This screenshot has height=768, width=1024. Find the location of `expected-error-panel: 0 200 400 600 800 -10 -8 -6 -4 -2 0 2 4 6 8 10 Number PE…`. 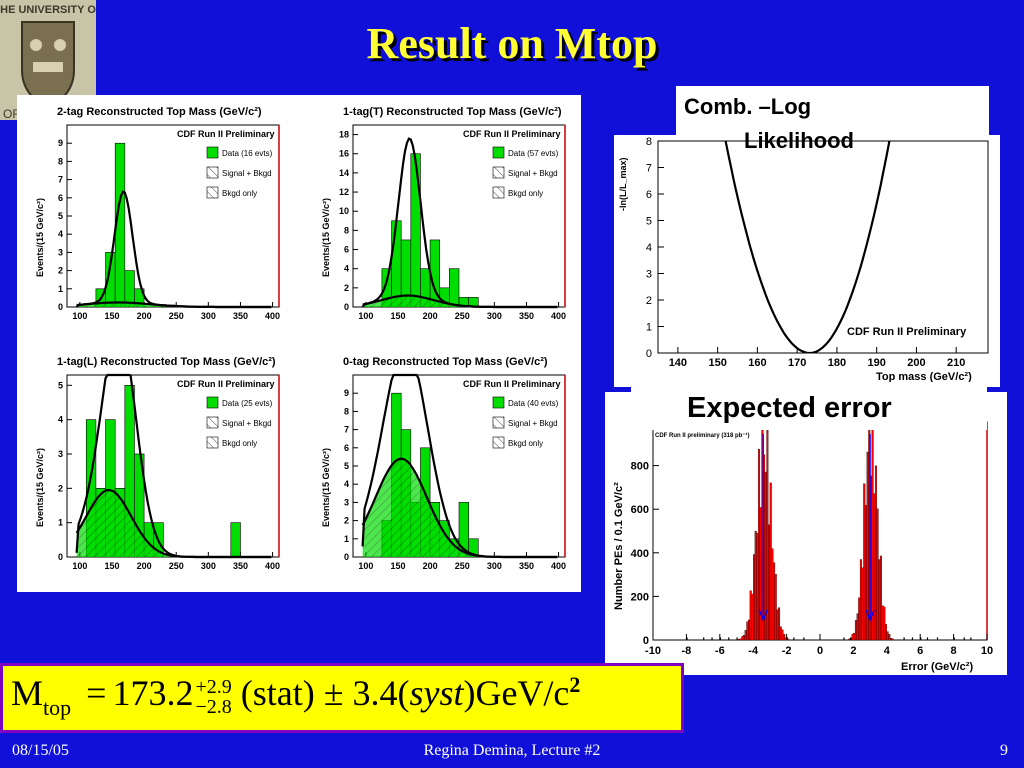

expected-error-panel: 0 200 400 600 800 -10 -8 -6 -4 -2 0 2 4 6 8 10 Number PE… is located at coordinates (806, 533).